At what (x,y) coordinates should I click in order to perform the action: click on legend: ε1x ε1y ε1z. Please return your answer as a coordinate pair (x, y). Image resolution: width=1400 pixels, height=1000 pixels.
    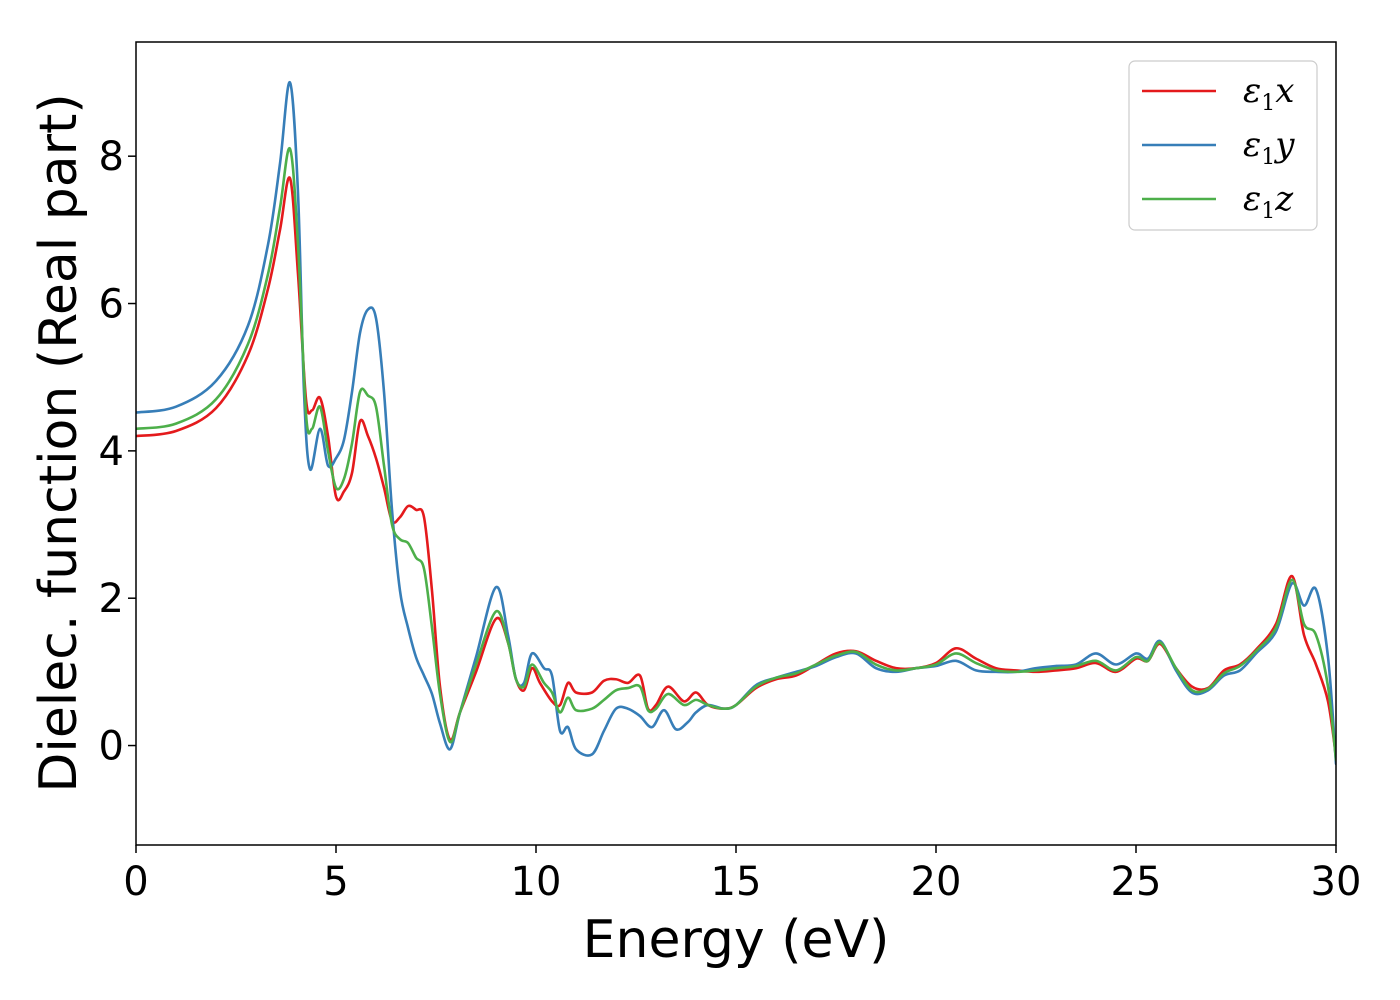
    Looking at the image, I should click on (1223, 145).